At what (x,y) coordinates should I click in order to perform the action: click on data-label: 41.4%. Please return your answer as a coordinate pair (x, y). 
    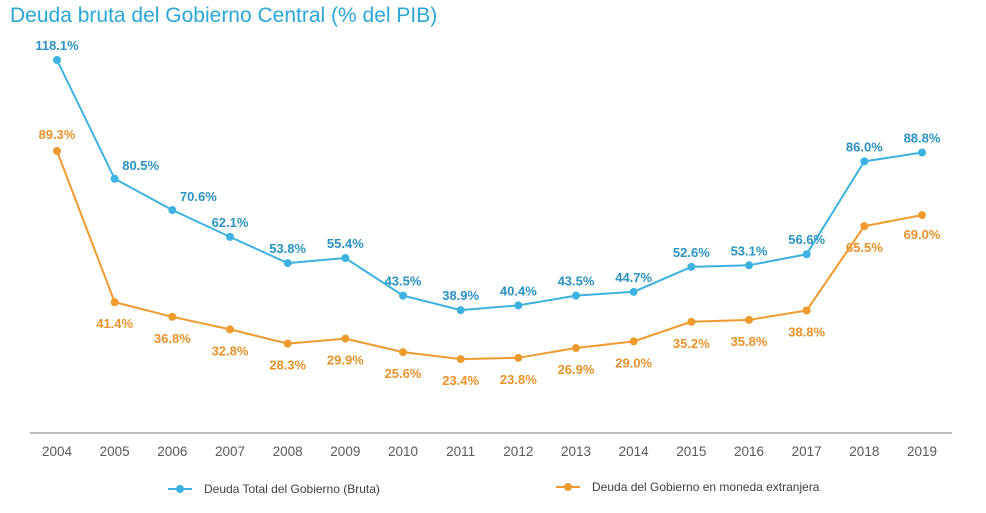
    Looking at the image, I should click on (114, 323).